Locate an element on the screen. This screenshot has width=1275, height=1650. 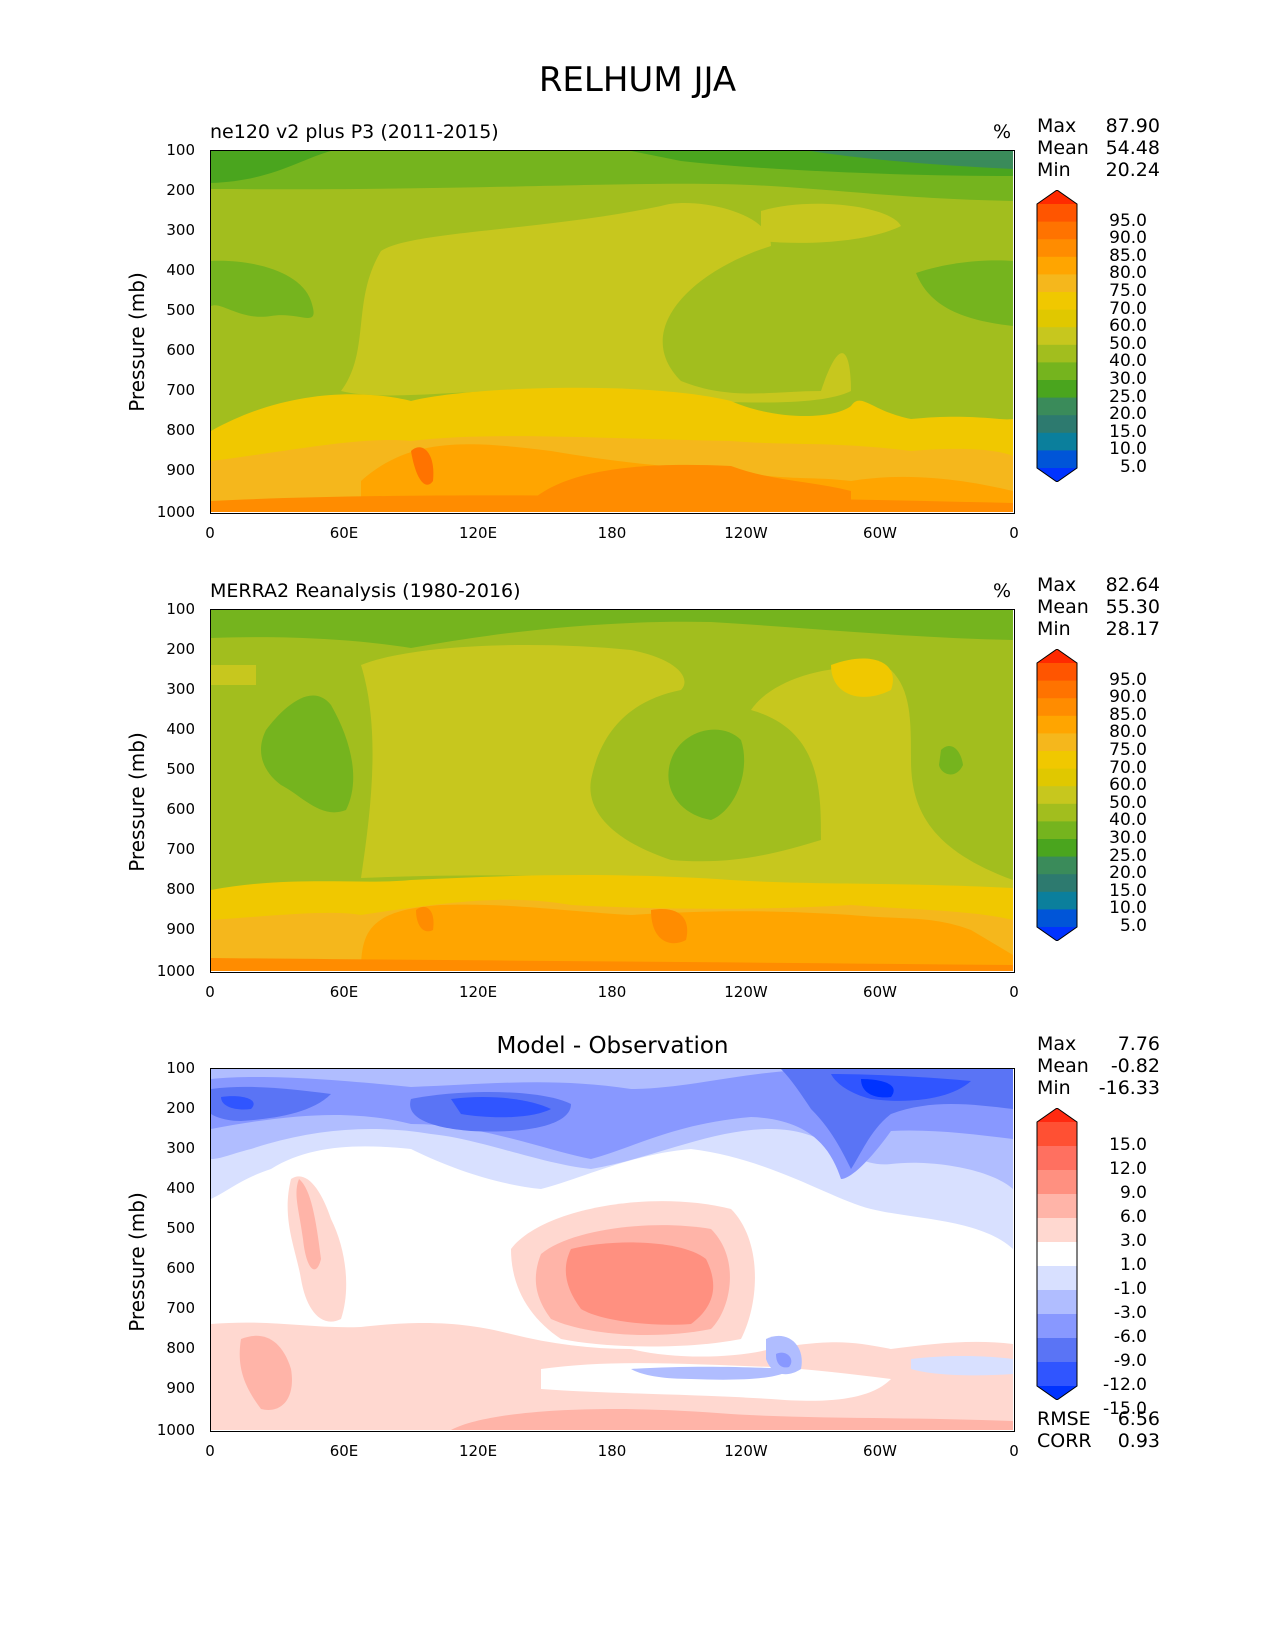
colorbar-label: 30.0 is located at coordinates (1128, 838).